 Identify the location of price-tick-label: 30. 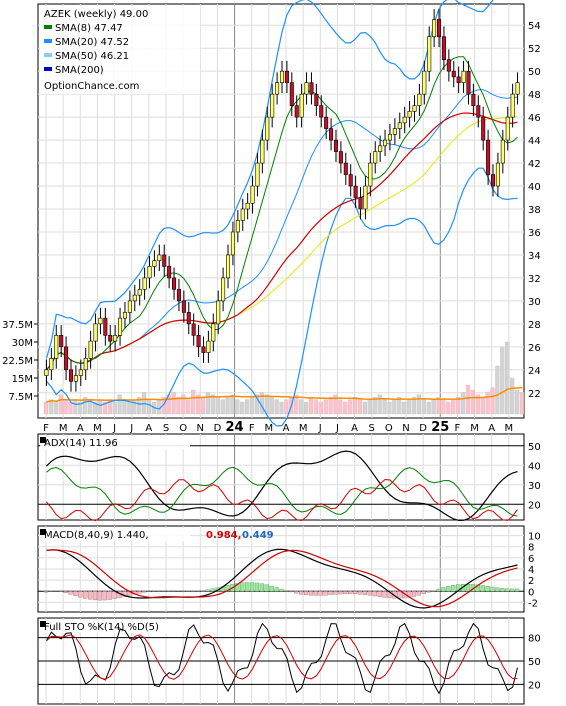
(534, 302).